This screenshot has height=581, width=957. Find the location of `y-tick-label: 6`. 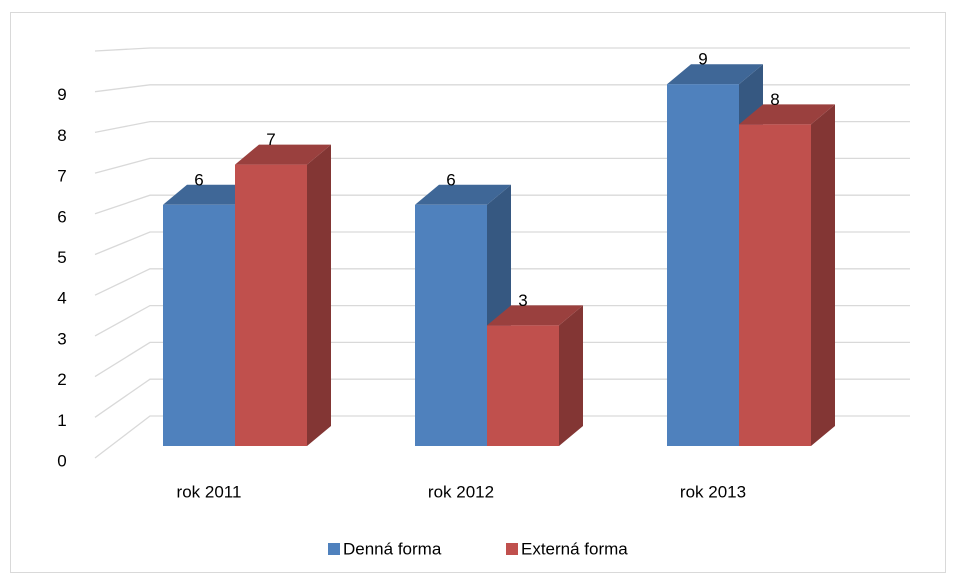

y-tick-label: 6 is located at coordinates (61, 216).